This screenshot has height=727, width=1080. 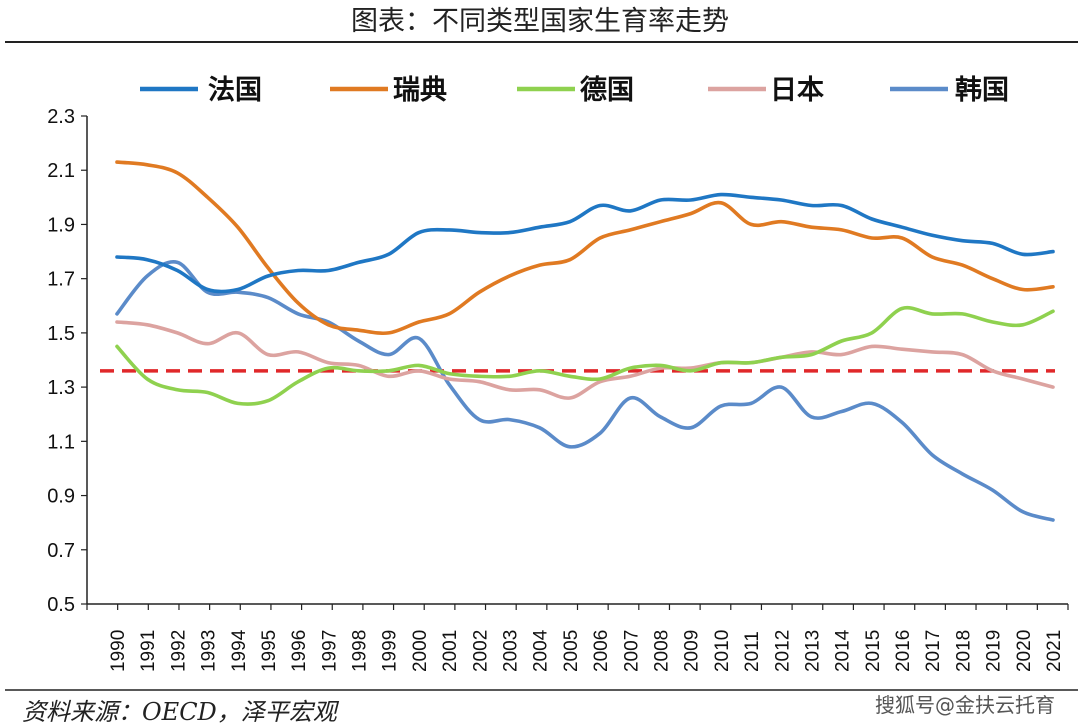 What do you see at coordinates (61, 605) in the screenshot?
I see `y-tick-label: 0.5` at bounding box center [61, 605].